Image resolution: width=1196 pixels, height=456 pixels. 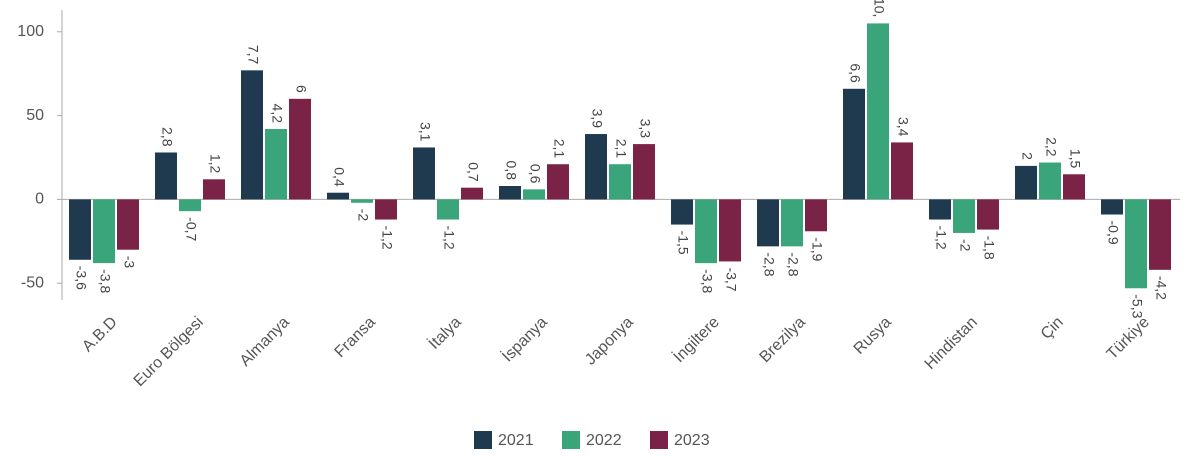 I want to click on value-label: 6, so click(x=301, y=89).